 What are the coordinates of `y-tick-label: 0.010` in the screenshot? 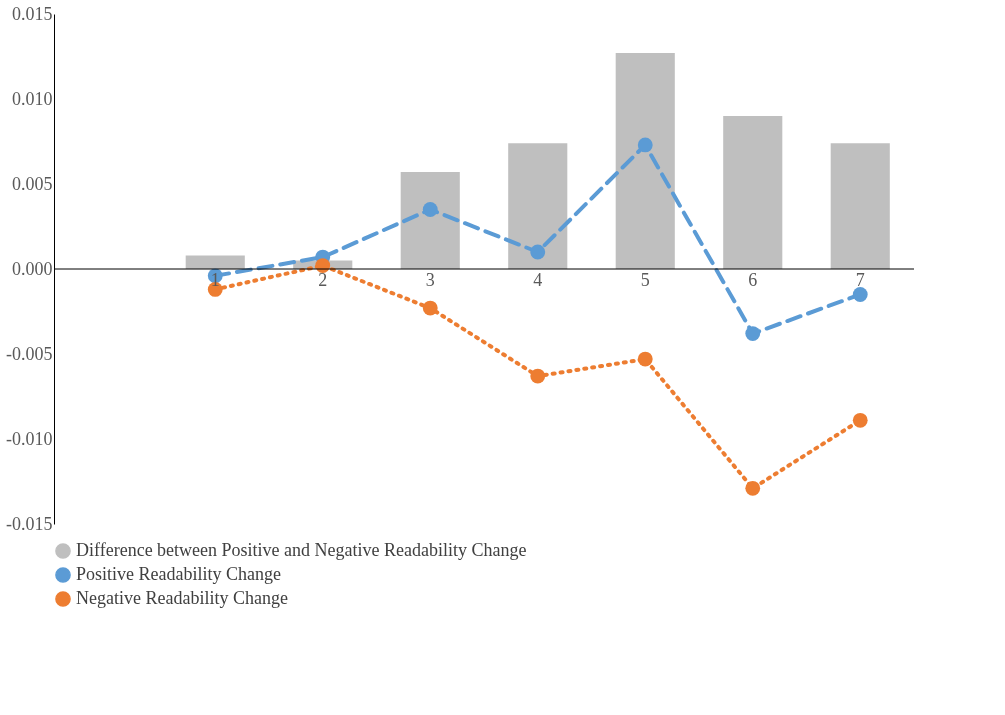 It's located at (32, 98).